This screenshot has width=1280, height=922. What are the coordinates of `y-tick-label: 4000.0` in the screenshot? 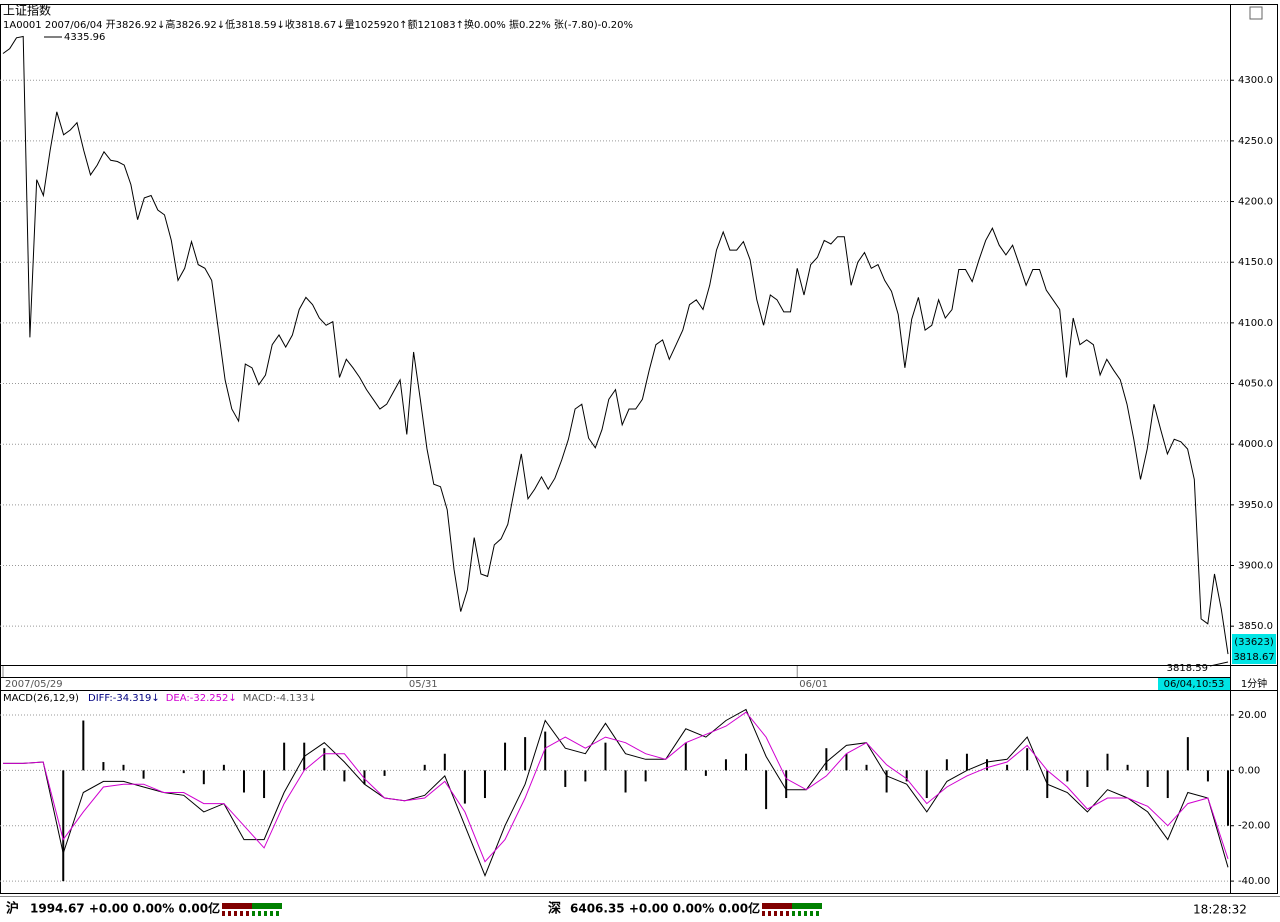 It's located at (1255, 444).